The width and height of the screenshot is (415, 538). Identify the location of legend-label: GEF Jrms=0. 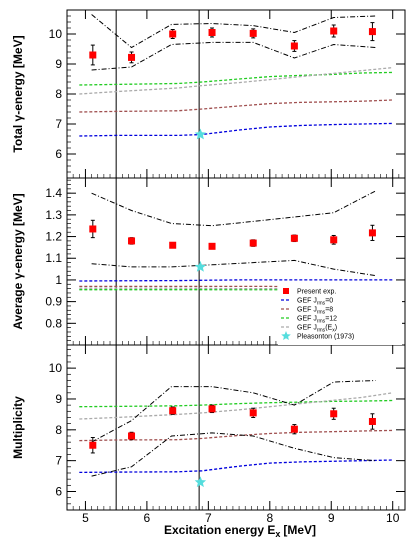
(315, 302).